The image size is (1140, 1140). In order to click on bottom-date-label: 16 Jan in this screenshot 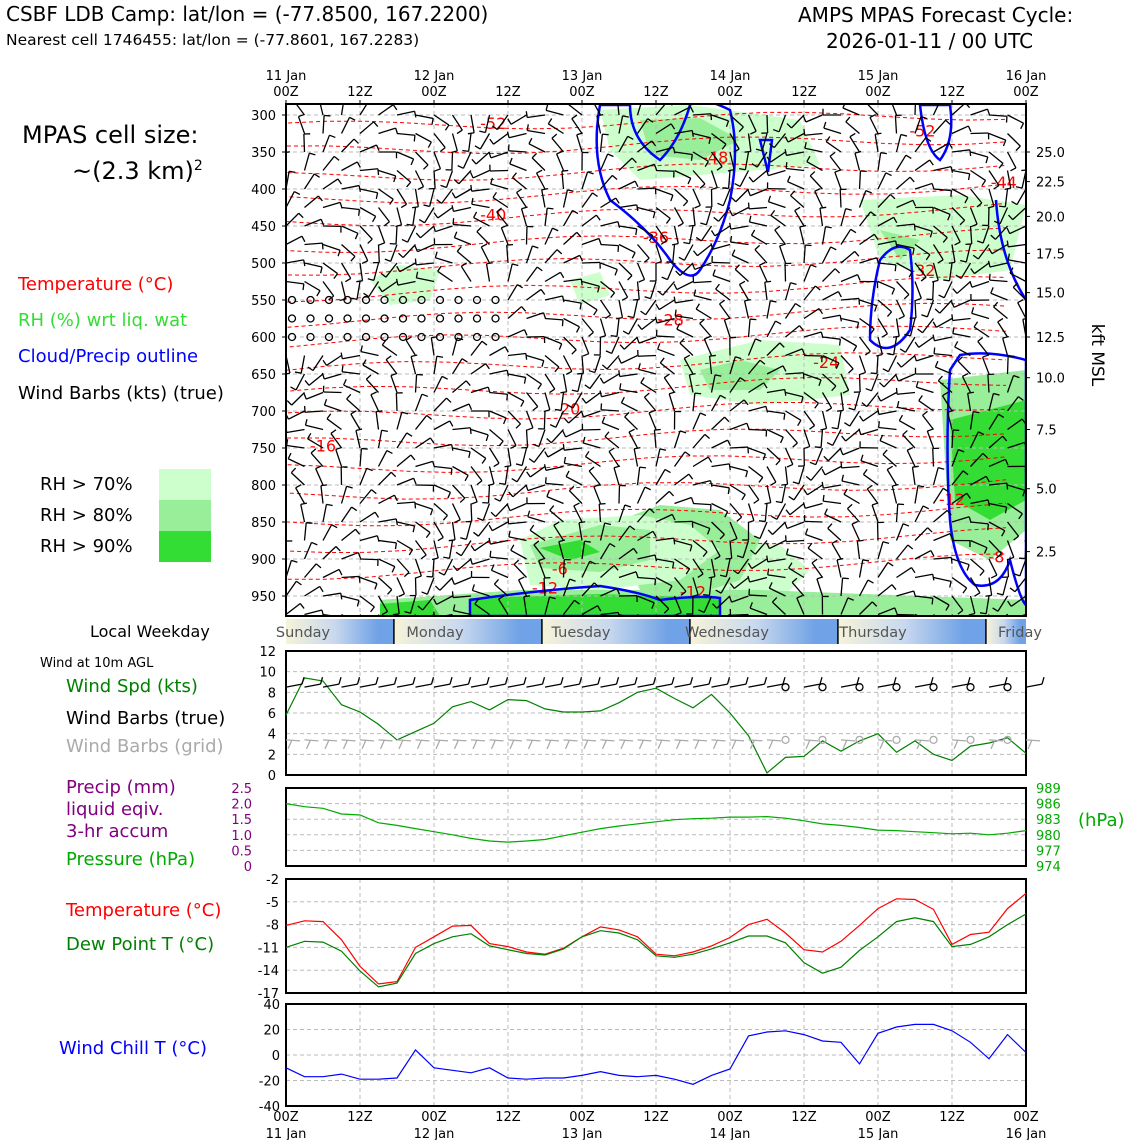, I will do `click(1026, 1133)`.